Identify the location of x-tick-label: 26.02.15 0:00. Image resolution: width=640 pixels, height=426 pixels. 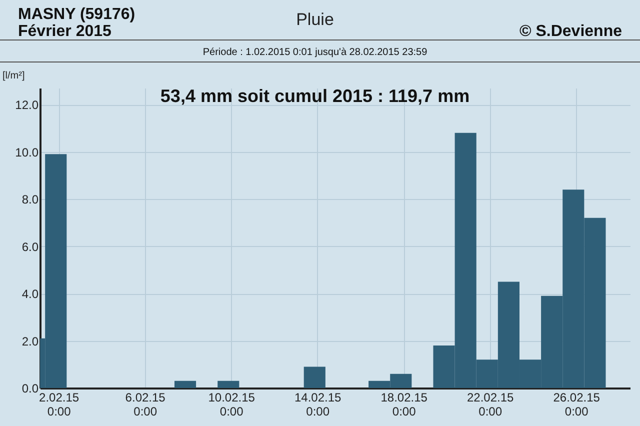
(576, 404).